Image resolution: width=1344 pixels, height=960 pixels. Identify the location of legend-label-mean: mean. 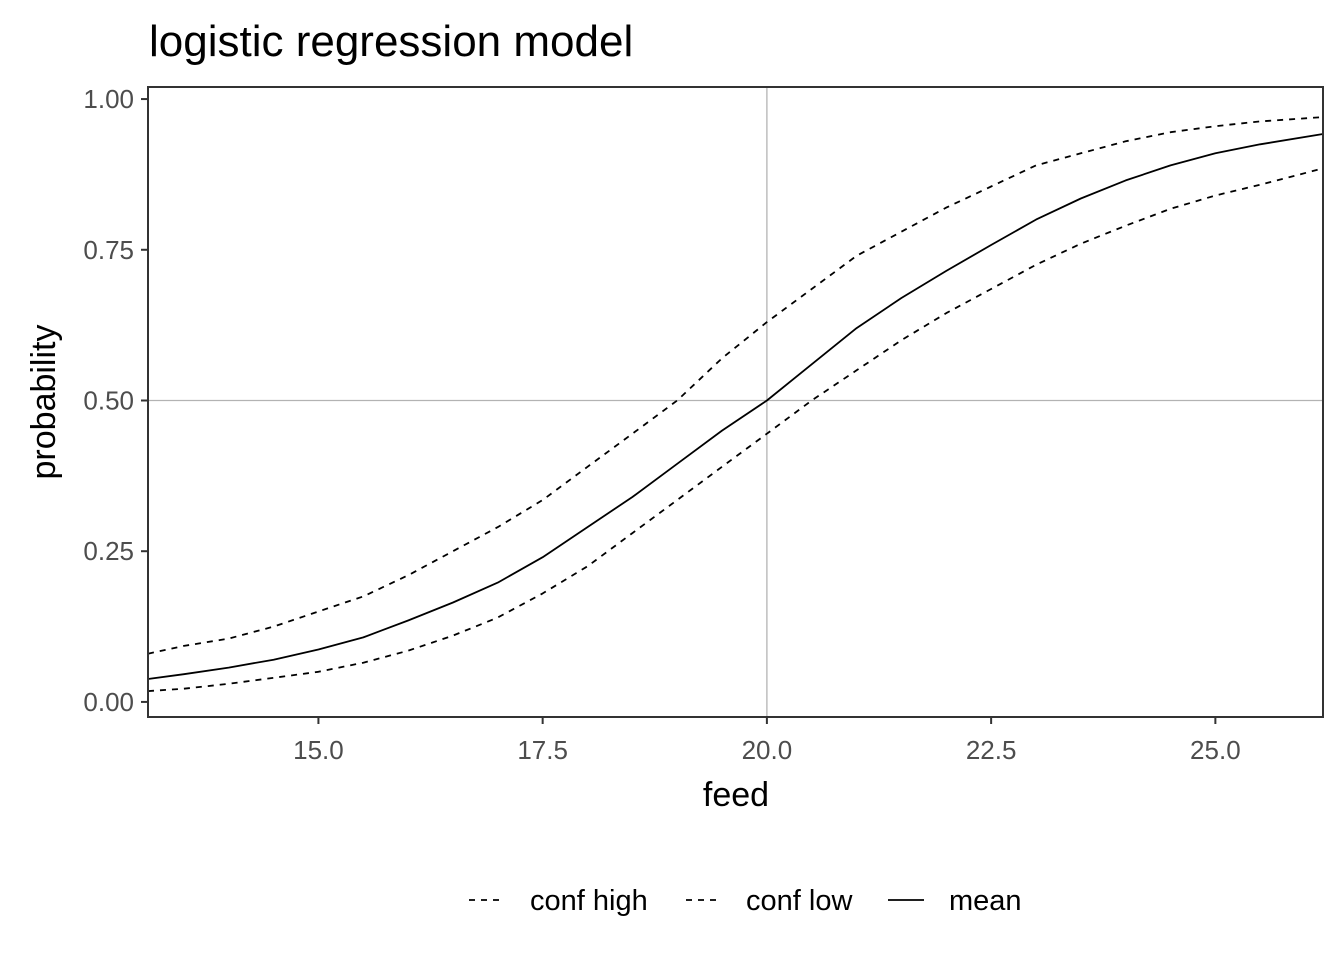
(985, 901).